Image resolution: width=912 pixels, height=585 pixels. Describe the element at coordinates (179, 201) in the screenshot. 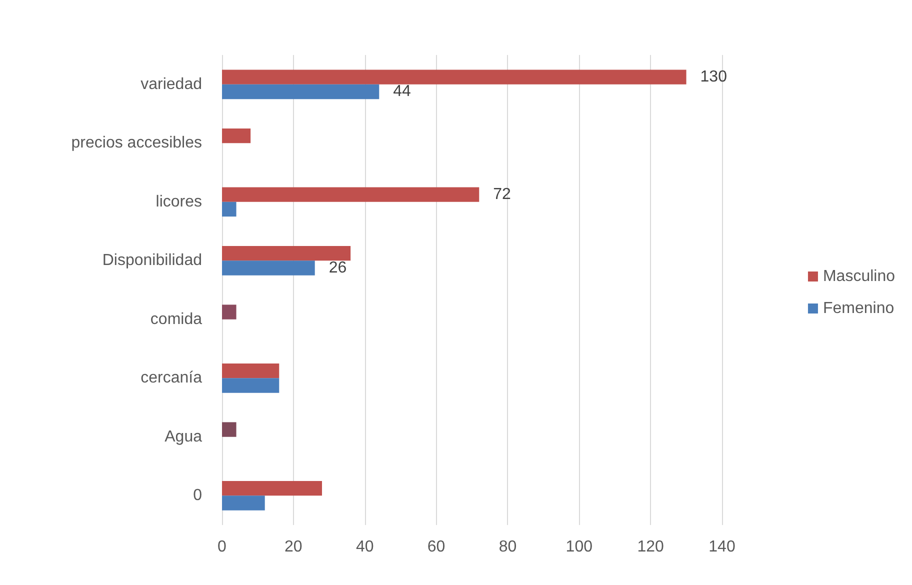

I see `y-tick-label: licores` at that location.